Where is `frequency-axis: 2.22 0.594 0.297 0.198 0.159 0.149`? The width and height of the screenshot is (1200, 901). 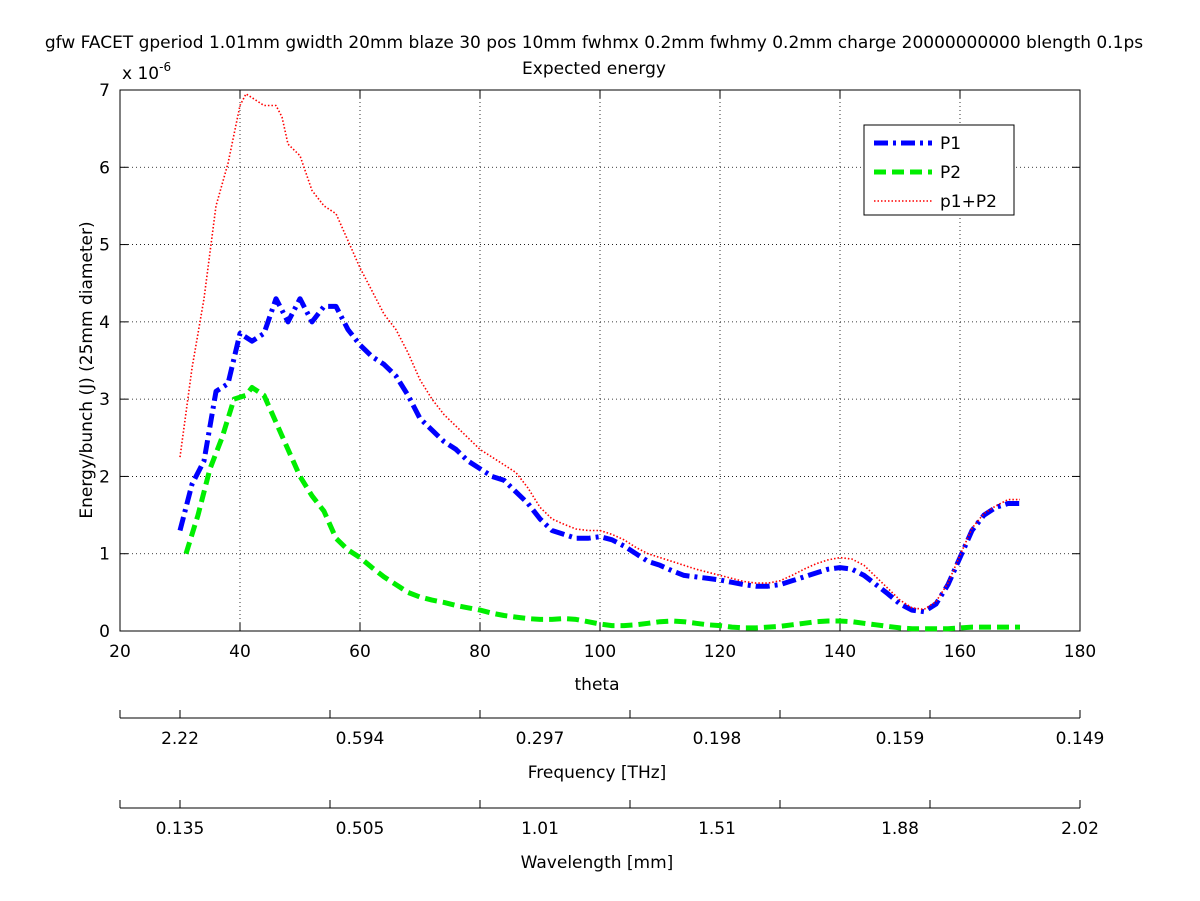 frequency-axis: 2.22 0.594 0.297 0.198 0.159 0.149 is located at coordinates (612, 729).